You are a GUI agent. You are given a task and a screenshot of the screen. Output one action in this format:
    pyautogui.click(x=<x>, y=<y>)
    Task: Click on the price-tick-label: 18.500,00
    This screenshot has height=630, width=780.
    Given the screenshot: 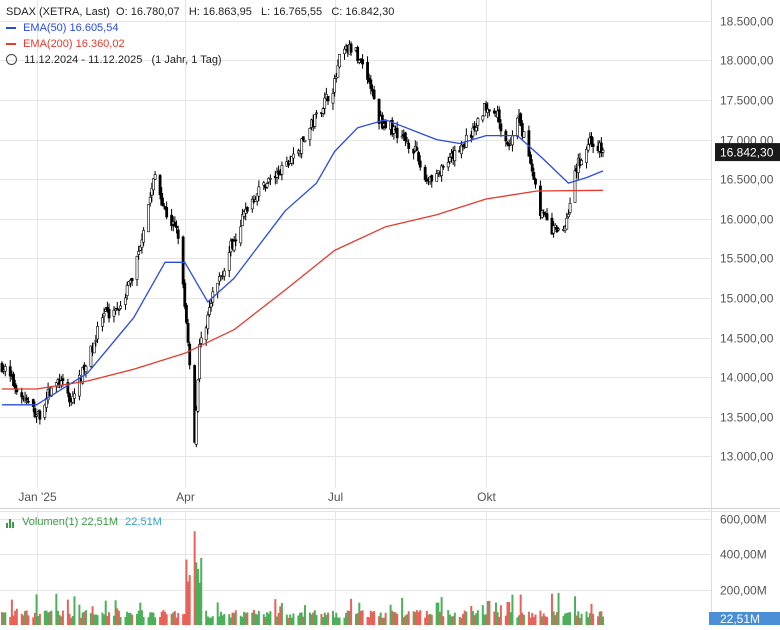 What is the action you would take?
    pyautogui.click(x=747, y=22)
    